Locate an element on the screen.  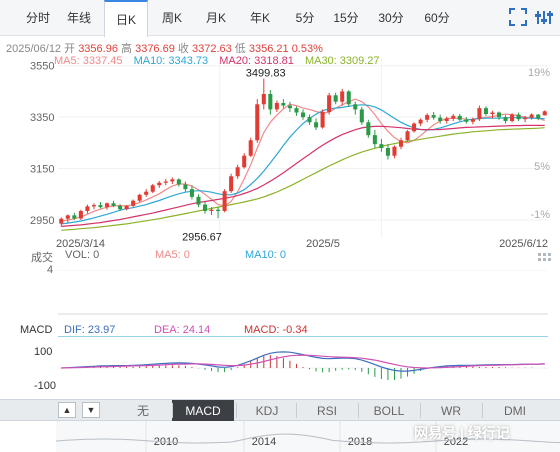
indicator-6: WR is located at coordinates (451, 411).